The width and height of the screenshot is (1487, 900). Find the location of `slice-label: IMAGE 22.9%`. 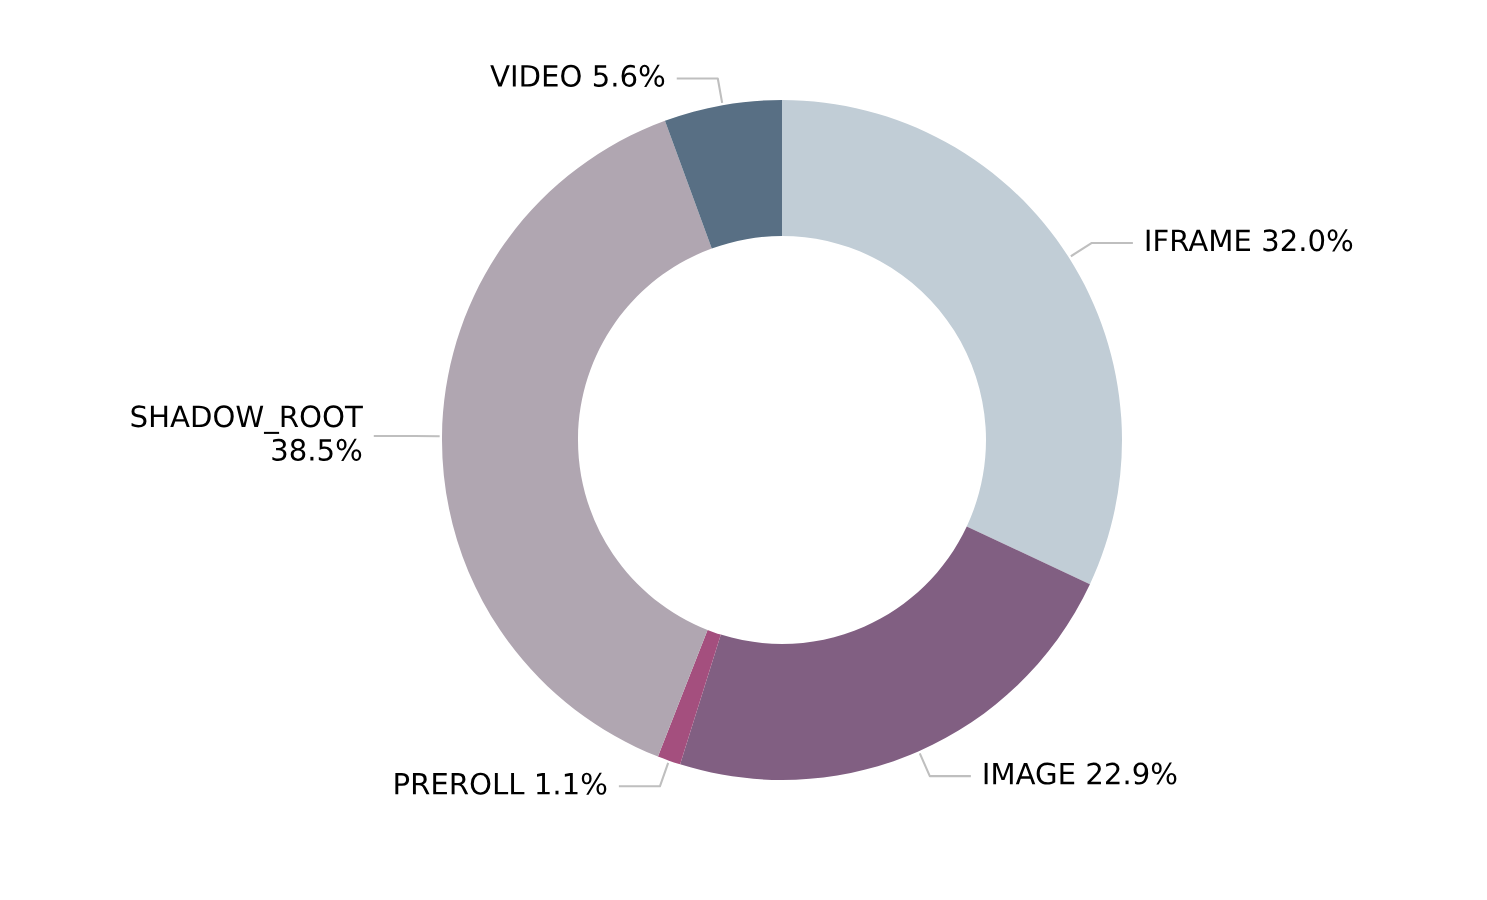

slice-label: IMAGE 22.9% is located at coordinates (1080, 773).